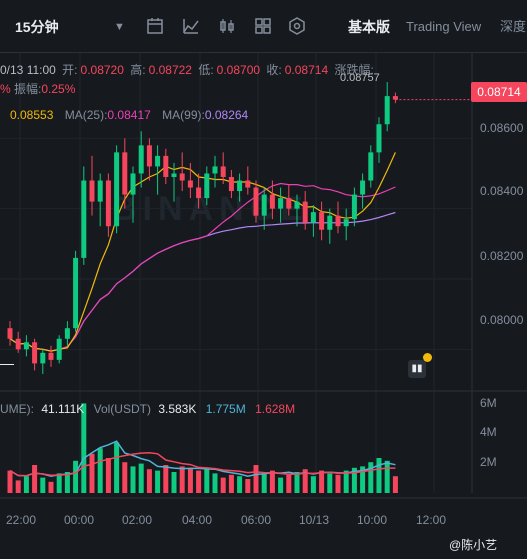  I want to click on high-marker-label: 0.08757, so click(360, 78).